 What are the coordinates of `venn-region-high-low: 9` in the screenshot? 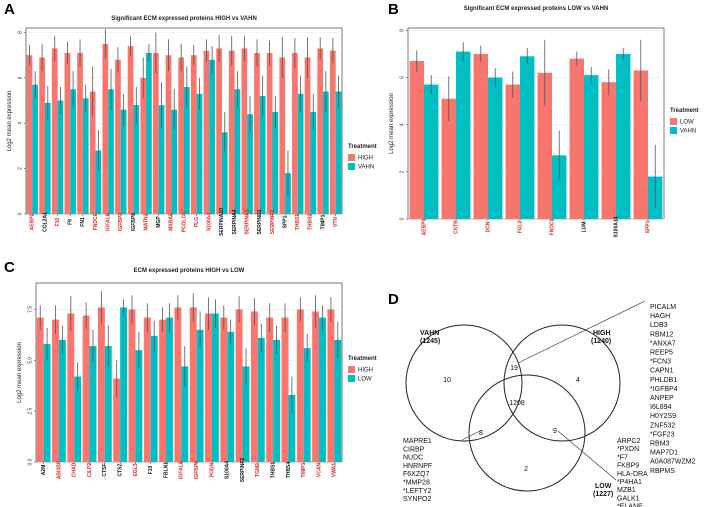 It's located at (555, 431).